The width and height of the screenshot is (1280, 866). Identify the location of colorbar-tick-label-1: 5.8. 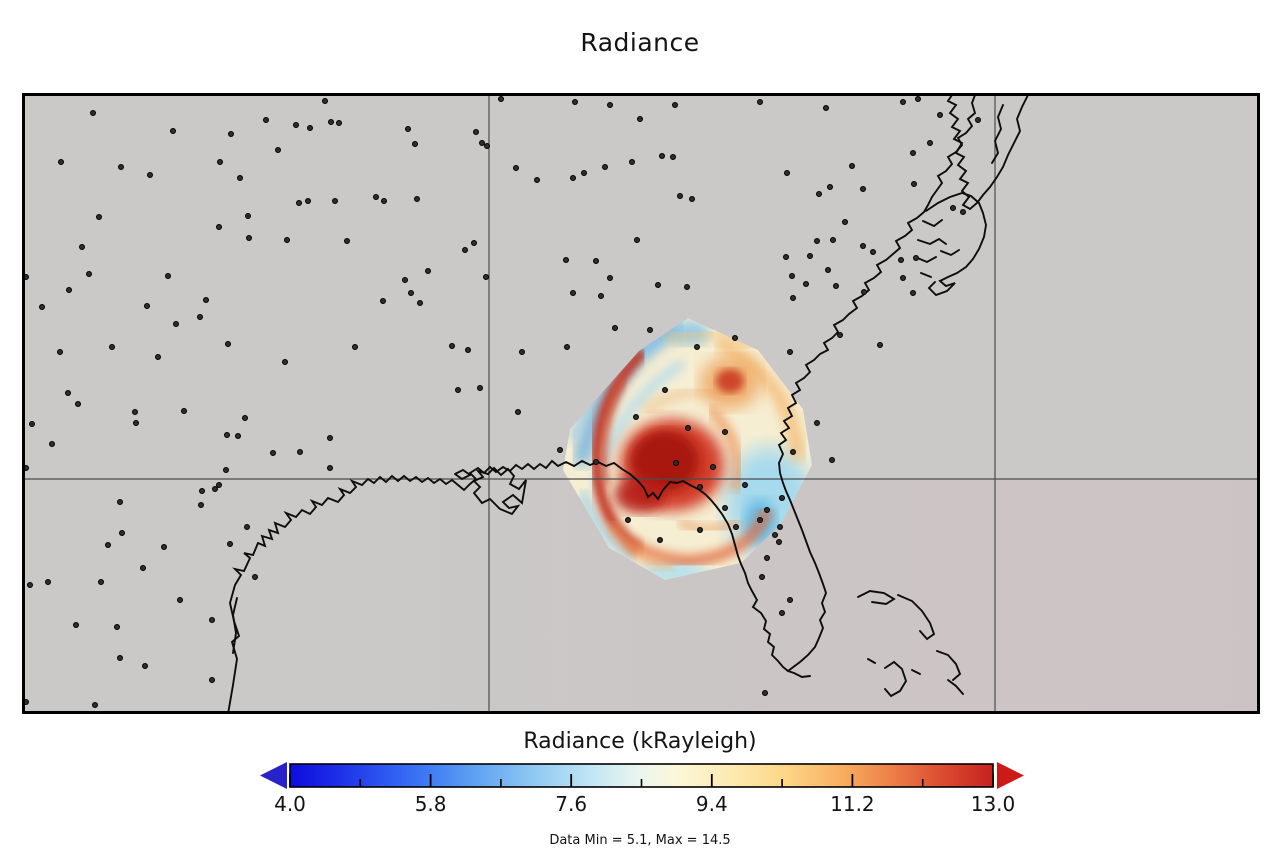
(430, 804).